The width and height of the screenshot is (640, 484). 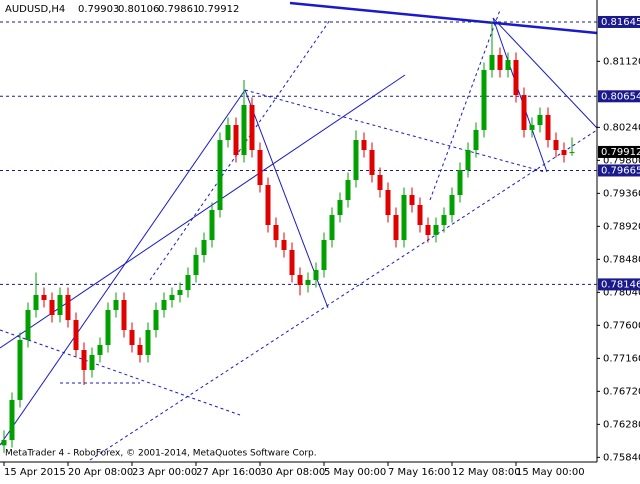 What do you see at coordinates (35, 9) in the screenshot?
I see `symbol: AUDUSD,H4` at bounding box center [35, 9].